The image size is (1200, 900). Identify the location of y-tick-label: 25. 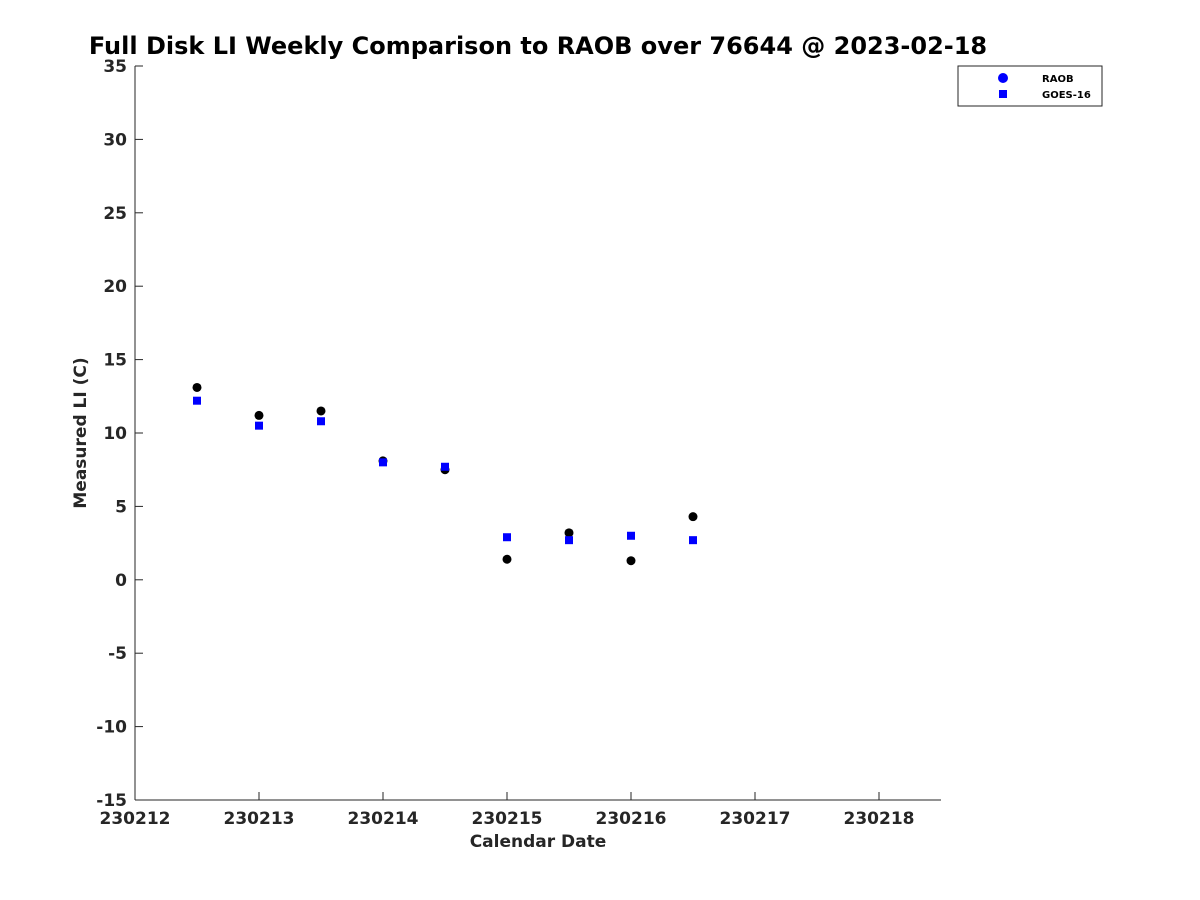
(115, 214).